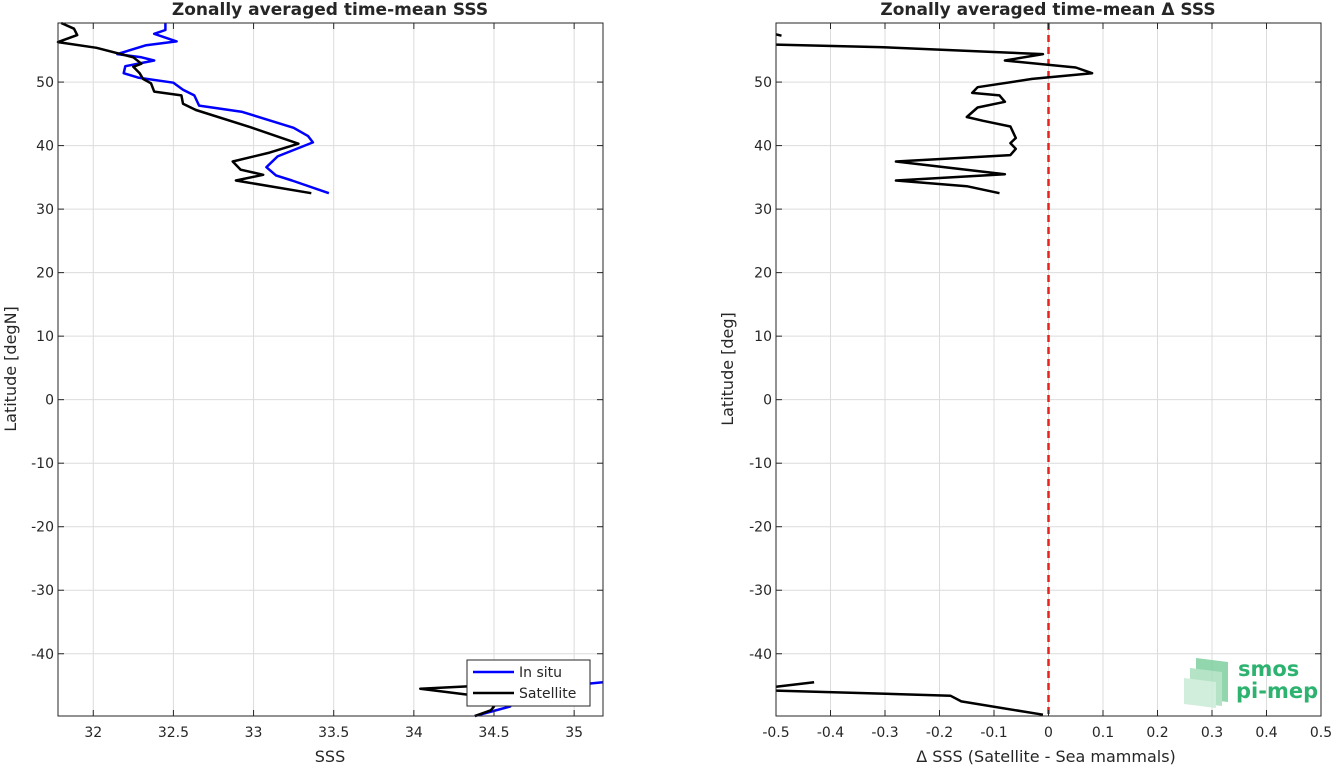 The height and width of the screenshot is (769, 1333). Describe the element at coordinates (763, 210) in the screenshot. I see `delta-y-tick-label: 30` at that location.